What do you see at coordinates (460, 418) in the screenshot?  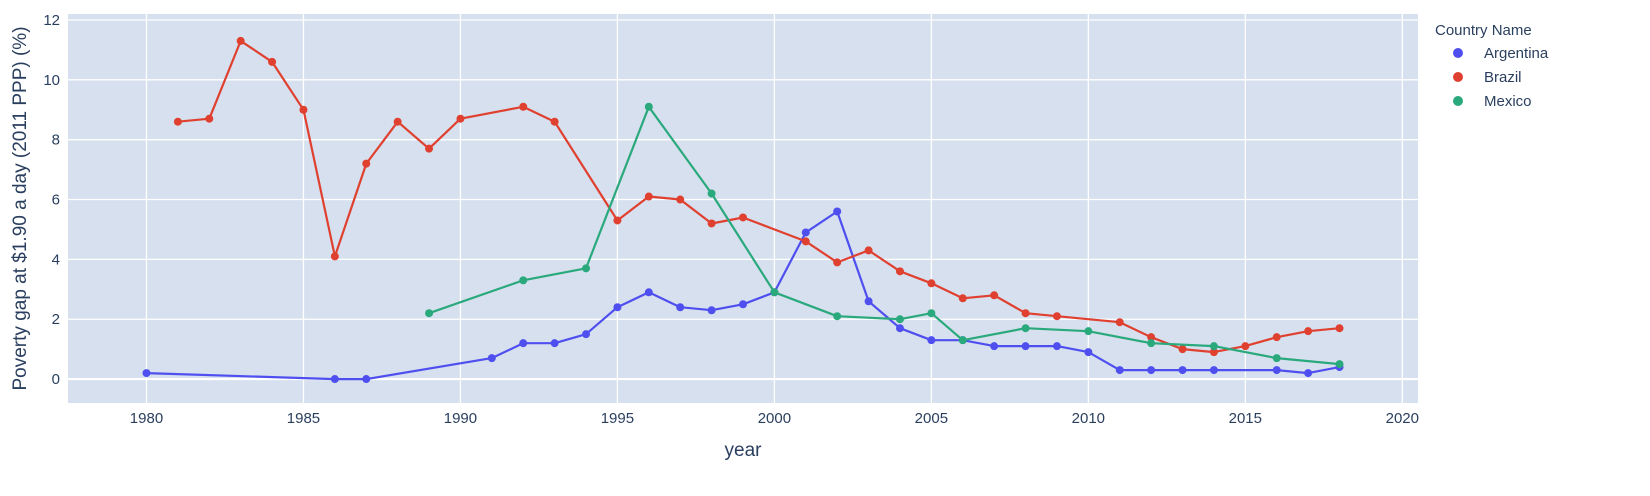 I see `x-tick-label: 1990` at bounding box center [460, 418].